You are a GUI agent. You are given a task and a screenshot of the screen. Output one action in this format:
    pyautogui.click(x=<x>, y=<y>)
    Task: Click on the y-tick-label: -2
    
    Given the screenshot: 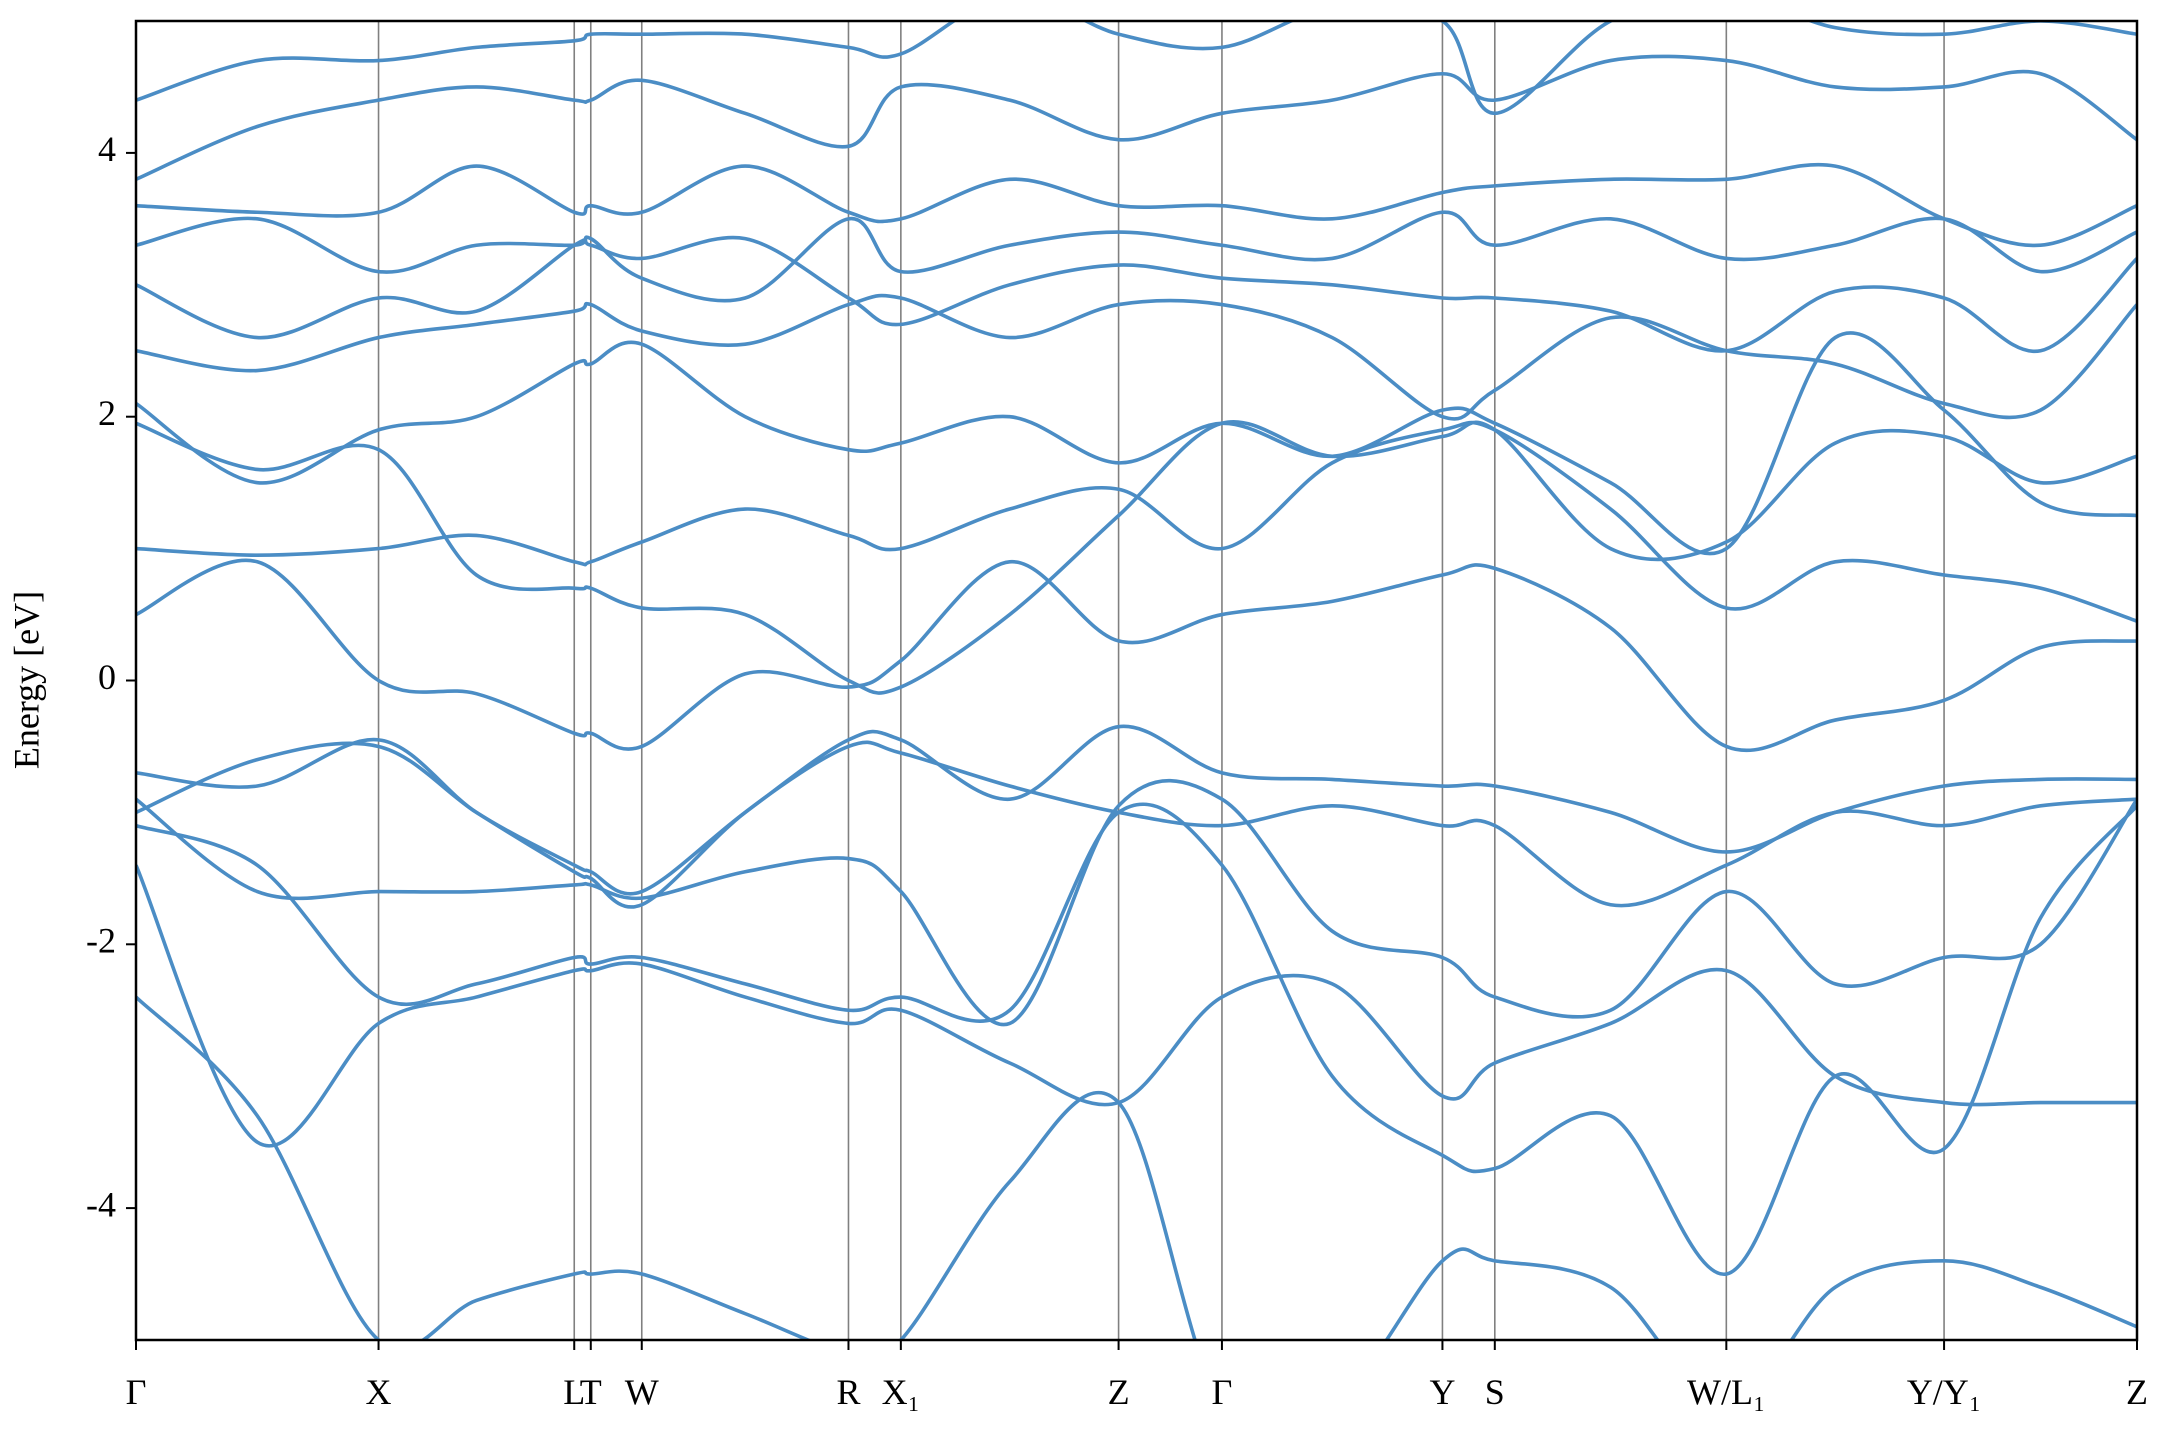 What is the action you would take?
    pyautogui.click(x=101, y=941)
    